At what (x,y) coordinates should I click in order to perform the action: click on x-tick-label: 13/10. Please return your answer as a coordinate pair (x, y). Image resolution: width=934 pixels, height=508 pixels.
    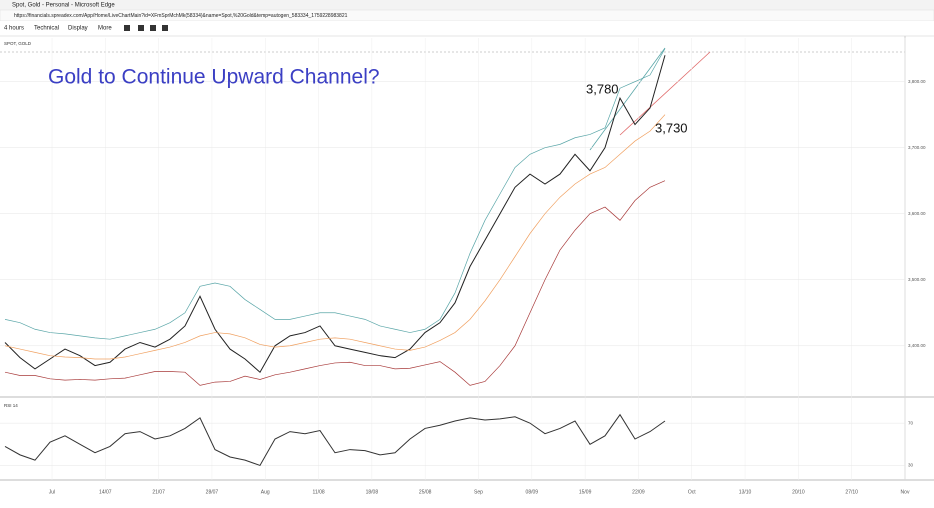
    Looking at the image, I should click on (745, 492).